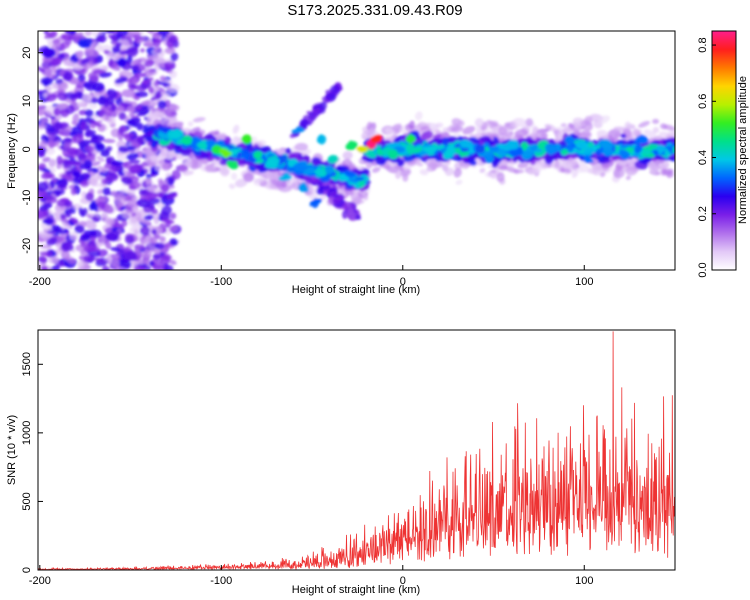 This screenshot has height=600, width=750. What do you see at coordinates (706, 157) in the screenshot?
I see `colorbar-ticks: 0.00.20.40.60.8` at bounding box center [706, 157].